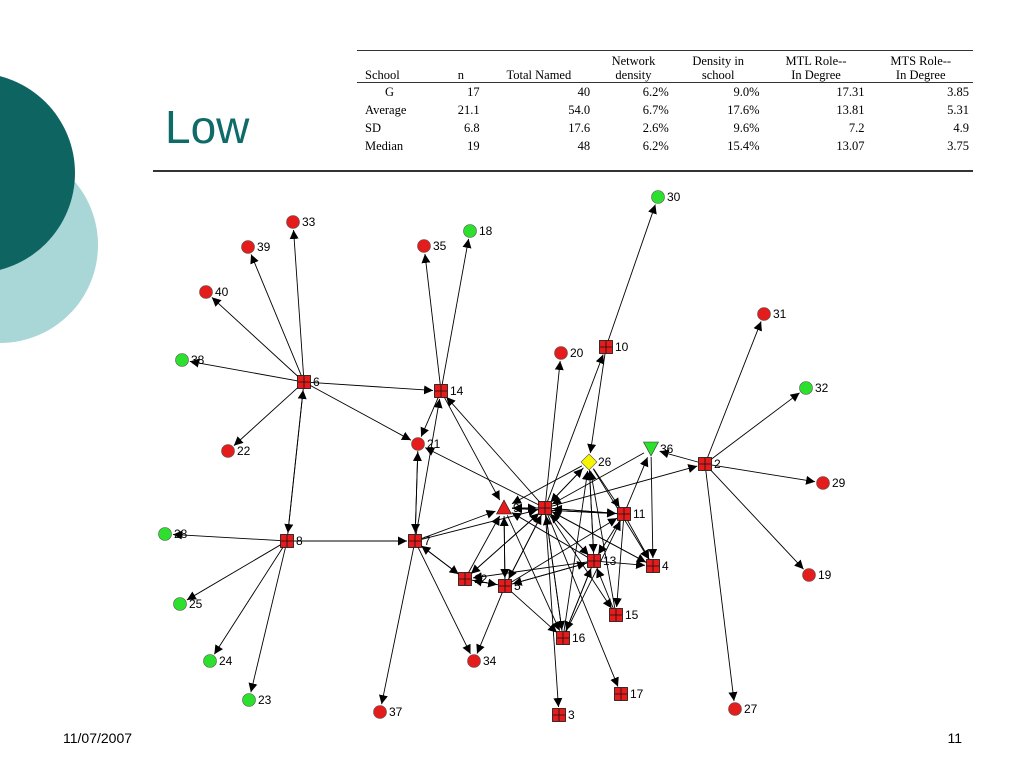  Describe the element at coordinates (37, 173) in the screenshot. I see `dark-teal-circle` at that location.